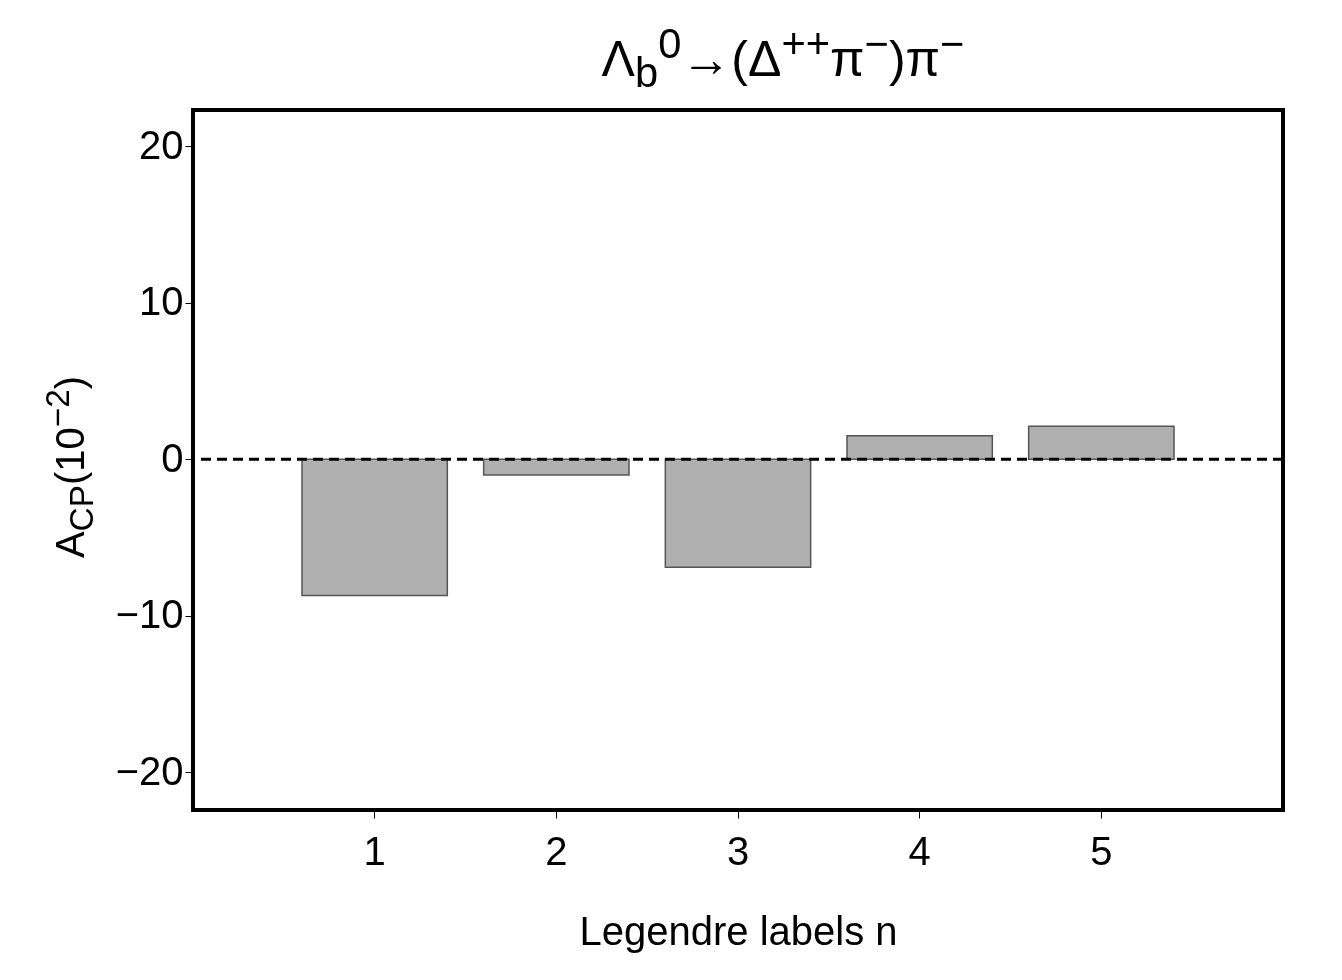  Describe the element at coordinates (161, 301) in the screenshot. I see `y-tick-label: 10` at that location.